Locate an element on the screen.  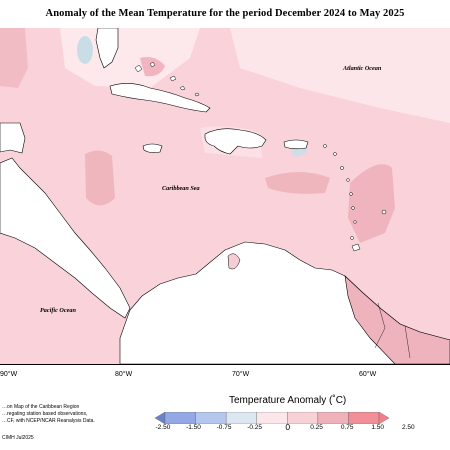
hispaniola-land is located at coordinates (235, 141).